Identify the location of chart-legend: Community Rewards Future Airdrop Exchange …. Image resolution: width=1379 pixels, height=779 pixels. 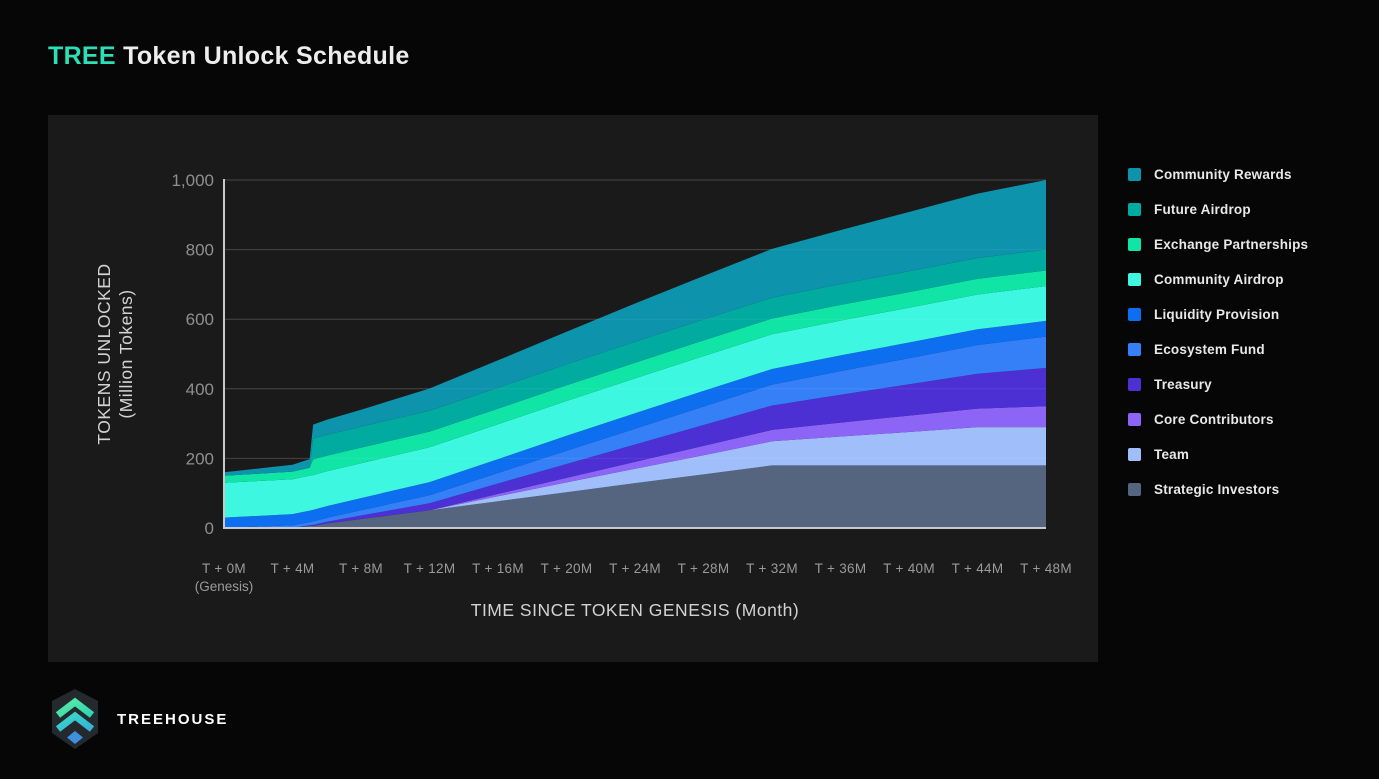
(1248, 342).